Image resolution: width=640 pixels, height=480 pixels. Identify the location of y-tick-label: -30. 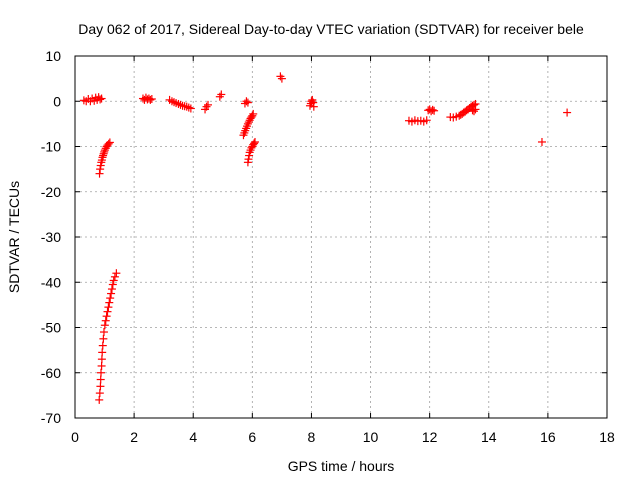
(51, 237).